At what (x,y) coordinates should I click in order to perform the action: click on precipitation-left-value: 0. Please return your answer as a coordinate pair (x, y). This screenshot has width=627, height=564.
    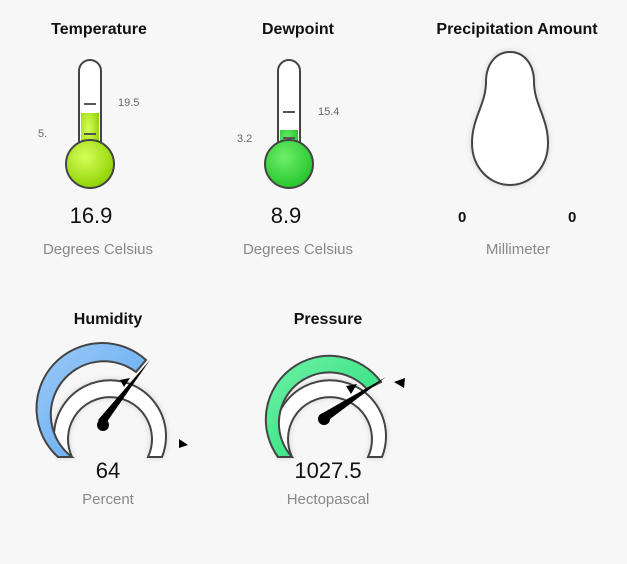
    Looking at the image, I should click on (462, 217).